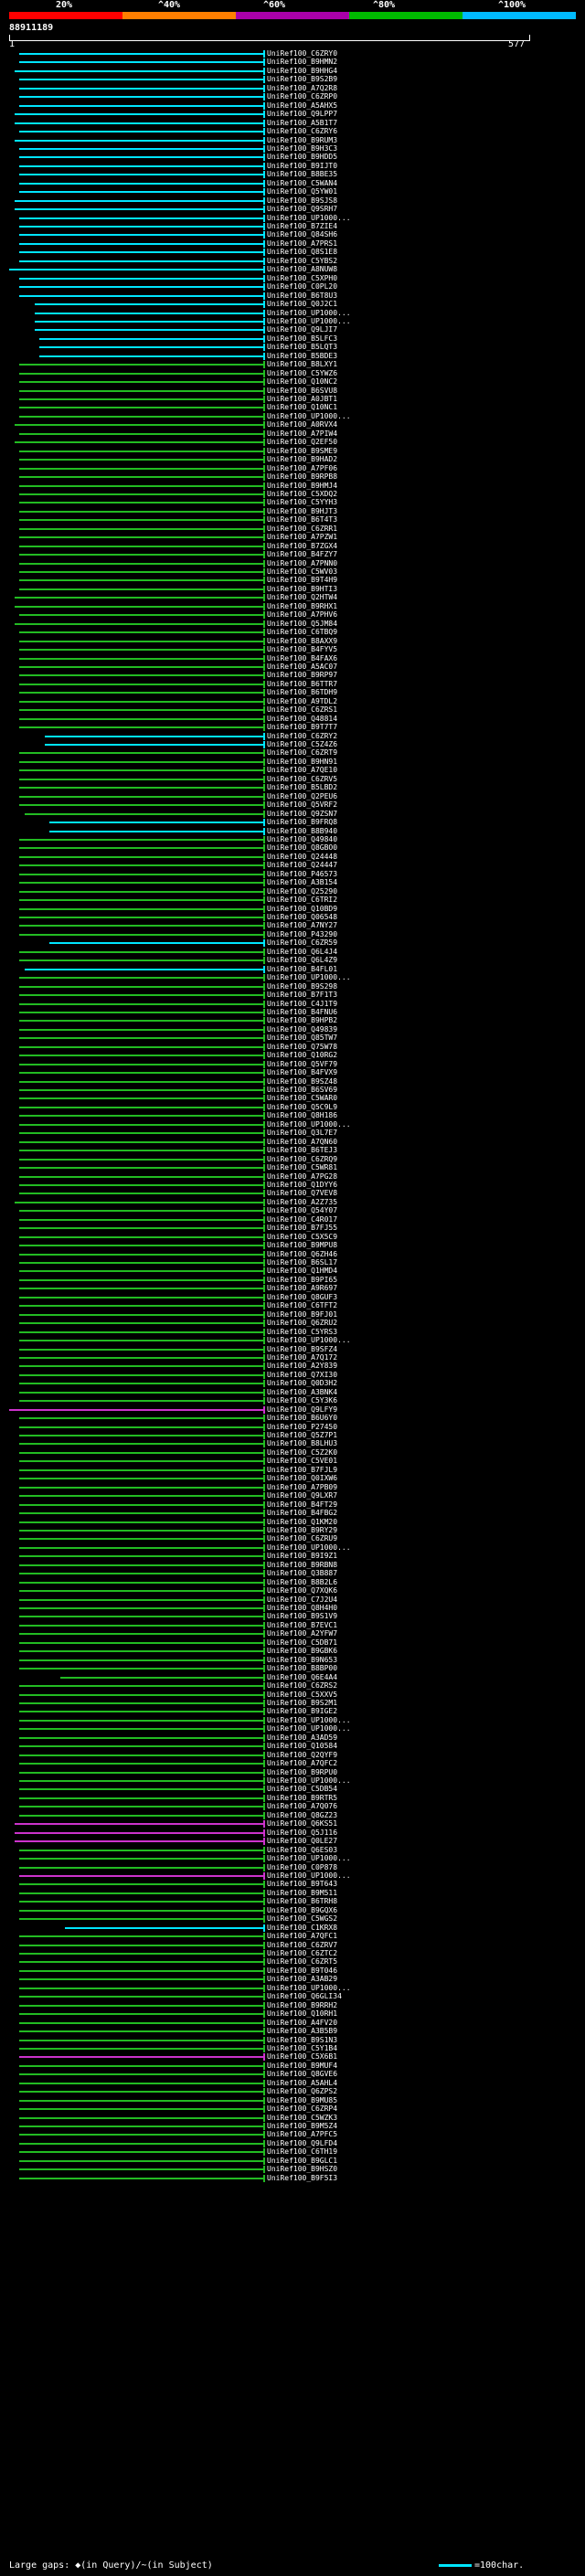 This screenshot has width=585, height=2576. Describe the element at coordinates (293, 615) in the screenshot. I see `hit-row: UniRef100_A7PHV6` at that location.